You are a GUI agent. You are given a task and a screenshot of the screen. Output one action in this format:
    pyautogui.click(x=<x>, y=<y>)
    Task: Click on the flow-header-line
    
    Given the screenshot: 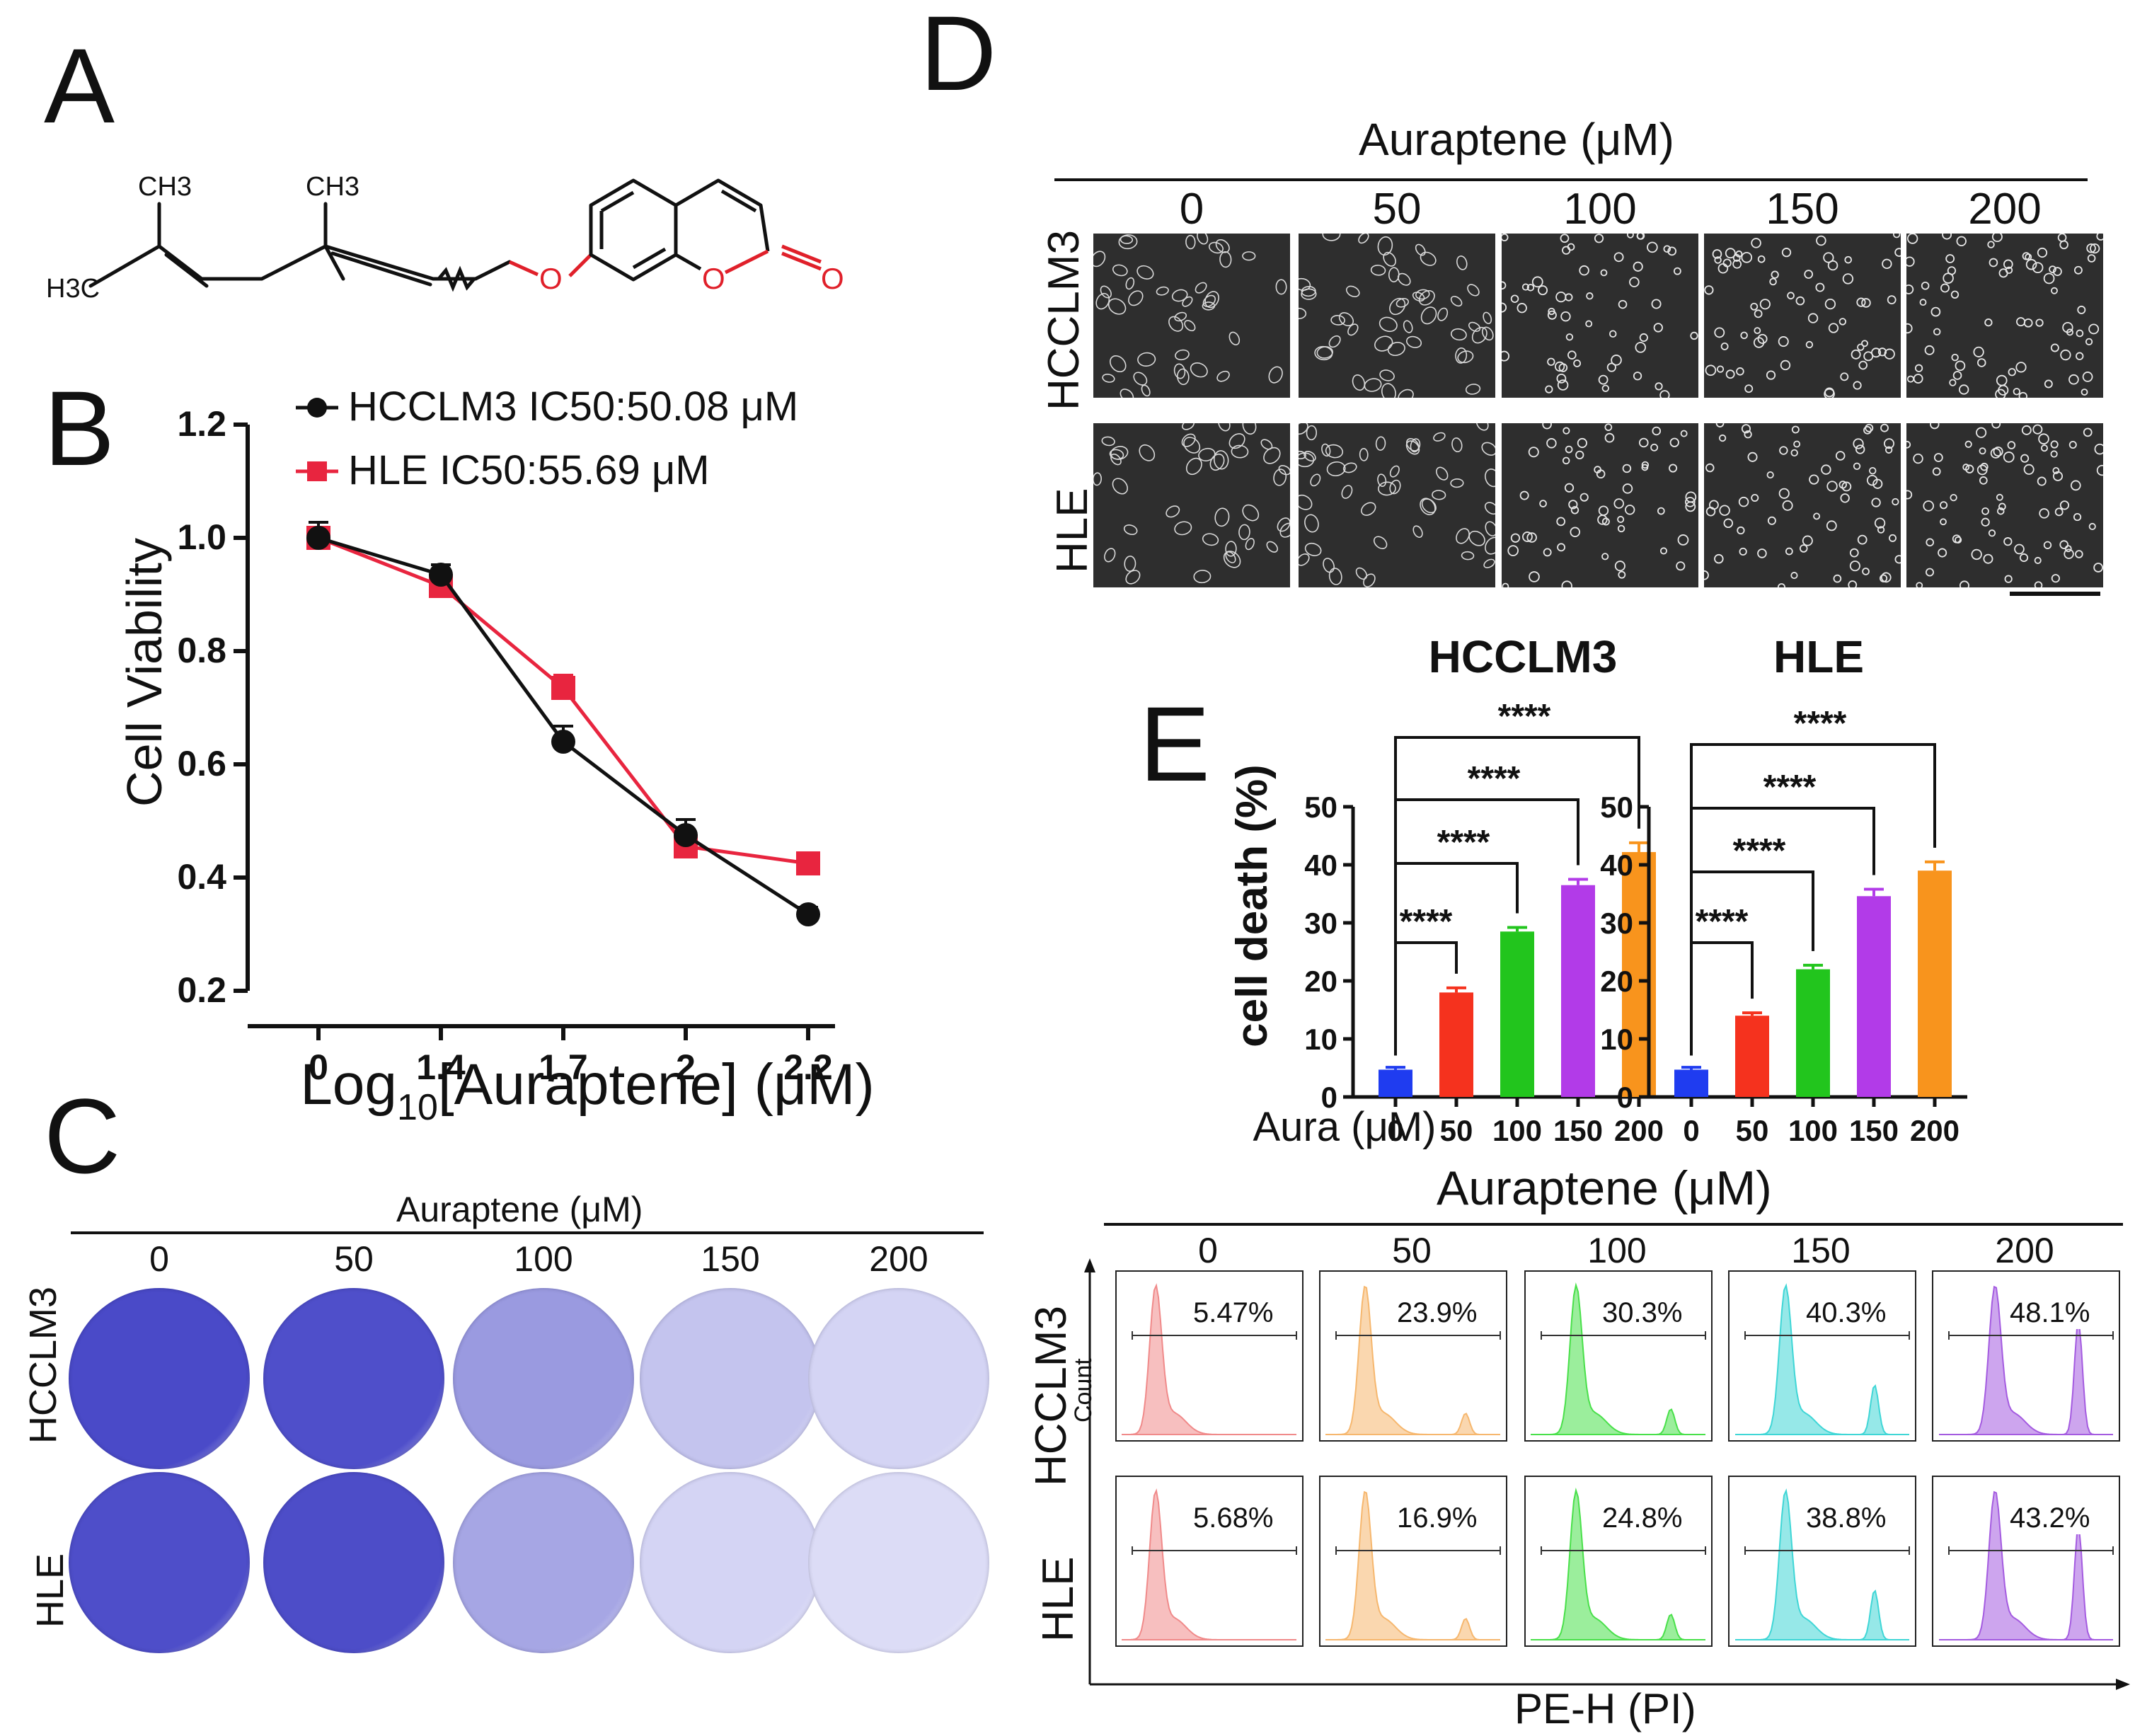 What is the action you would take?
    pyautogui.click(x=1614, y=1225)
    